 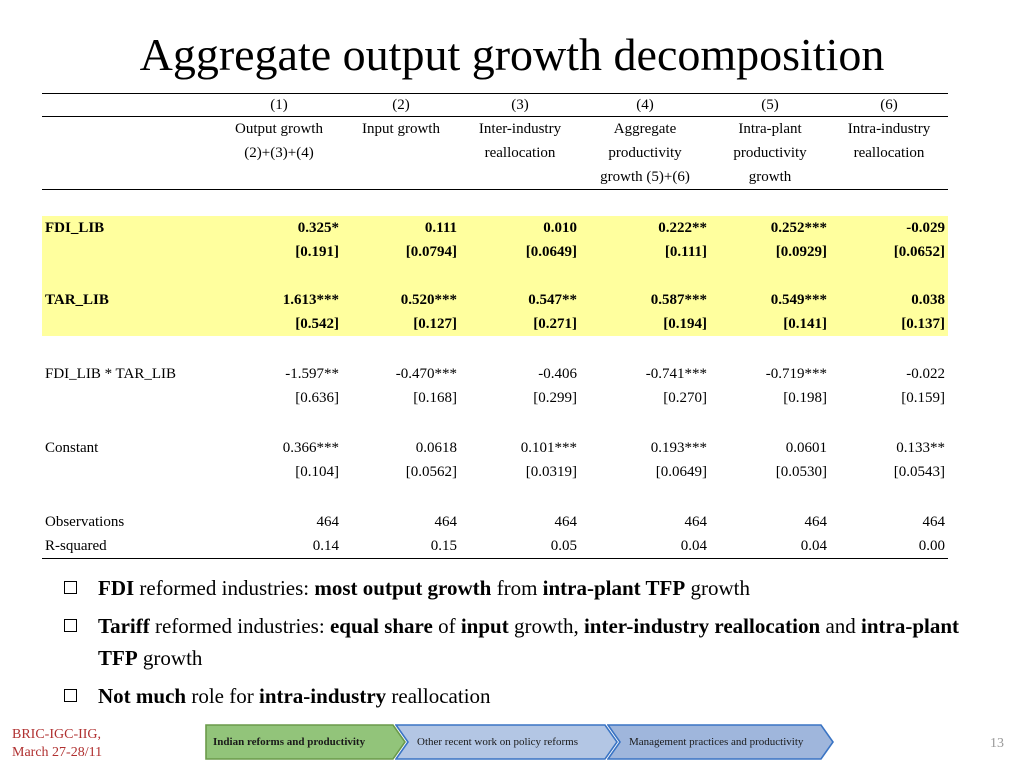 What do you see at coordinates (279, 105) in the screenshot?
I see `column-number: (1)` at bounding box center [279, 105].